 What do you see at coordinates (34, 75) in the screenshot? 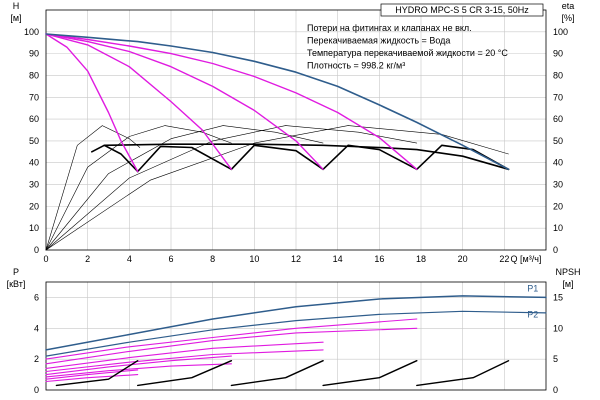
I see `head-y-tick-label-left: 80` at bounding box center [34, 75].